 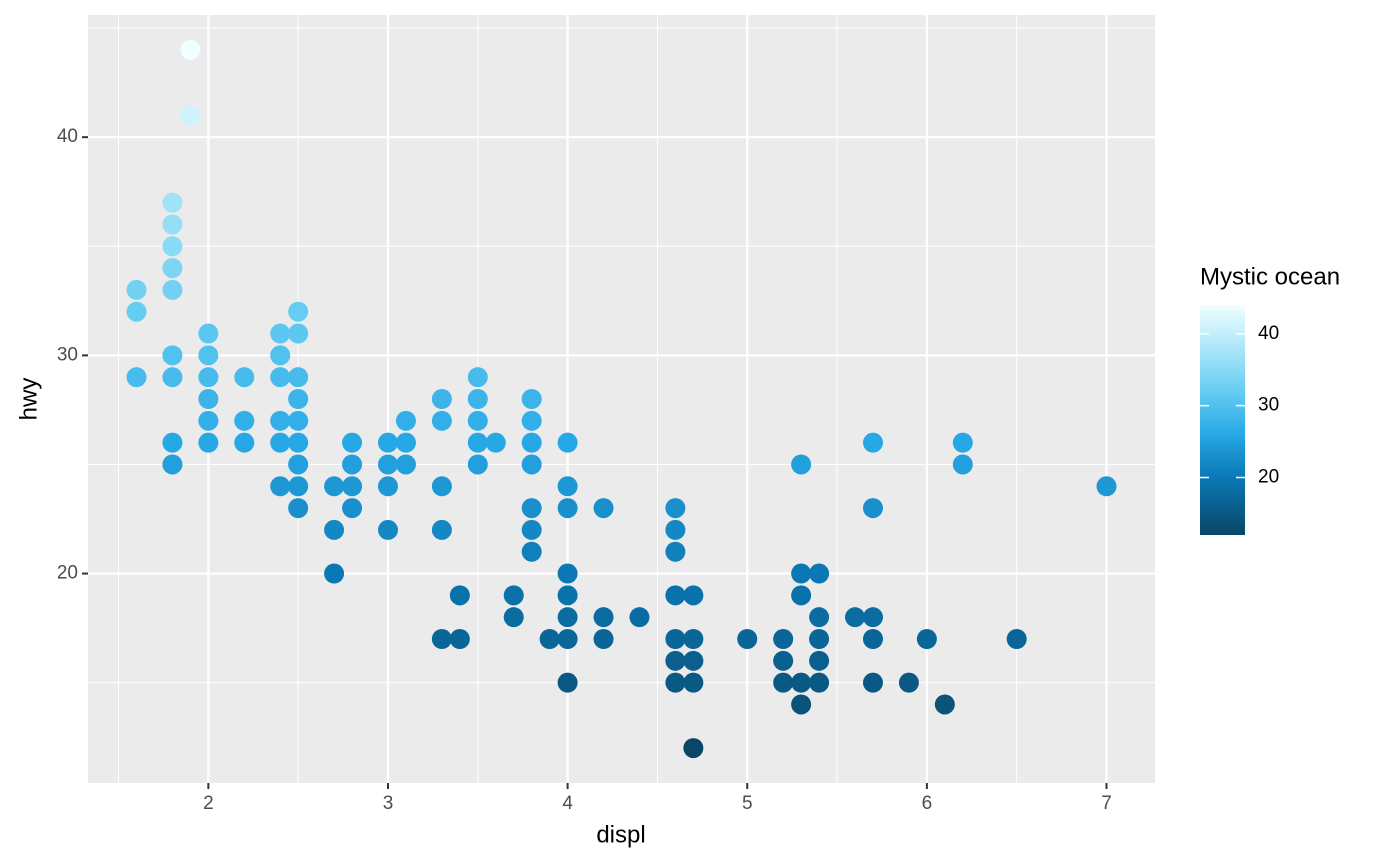 I want to click on x-tick-label: 2, so click(x=208, y=803).